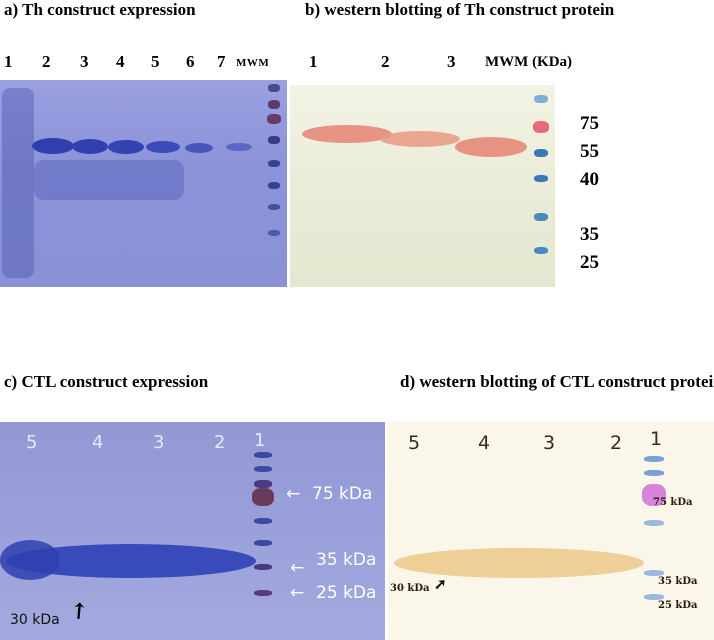 The image size is (714, 640). I want to click on panel-a-lane-7: 7, so click(221, 61).